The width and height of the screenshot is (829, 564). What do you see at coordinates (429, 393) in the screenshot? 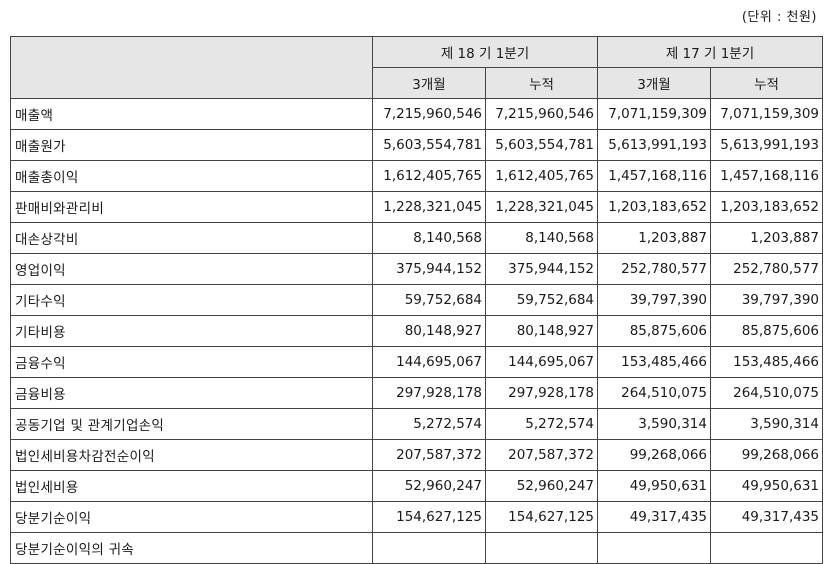
I see `current-3m-value: 297,928,178` at bounding box center [429, 393].